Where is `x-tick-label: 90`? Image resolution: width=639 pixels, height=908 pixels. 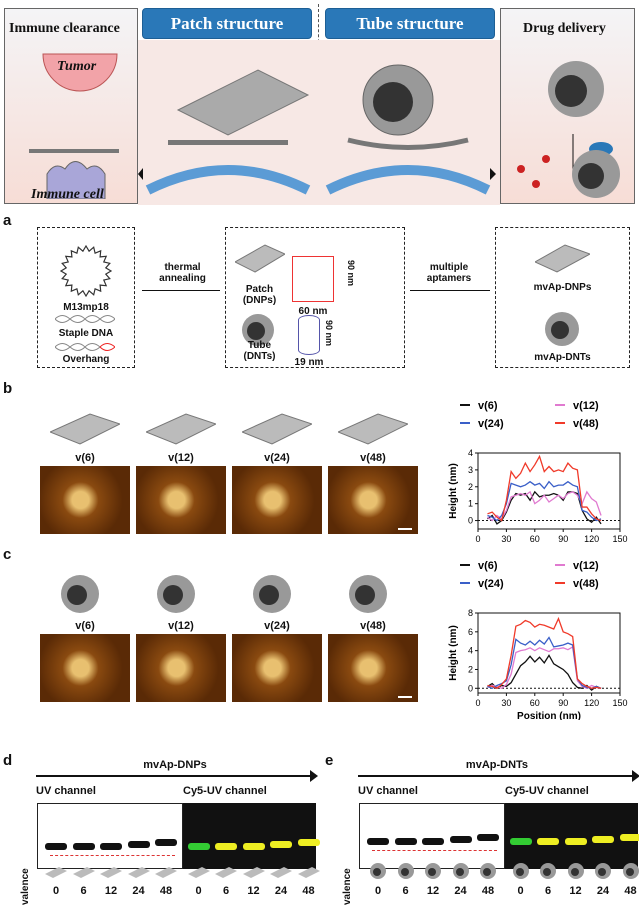
x-tick-label: 90 is located at coordinates (563, 703).